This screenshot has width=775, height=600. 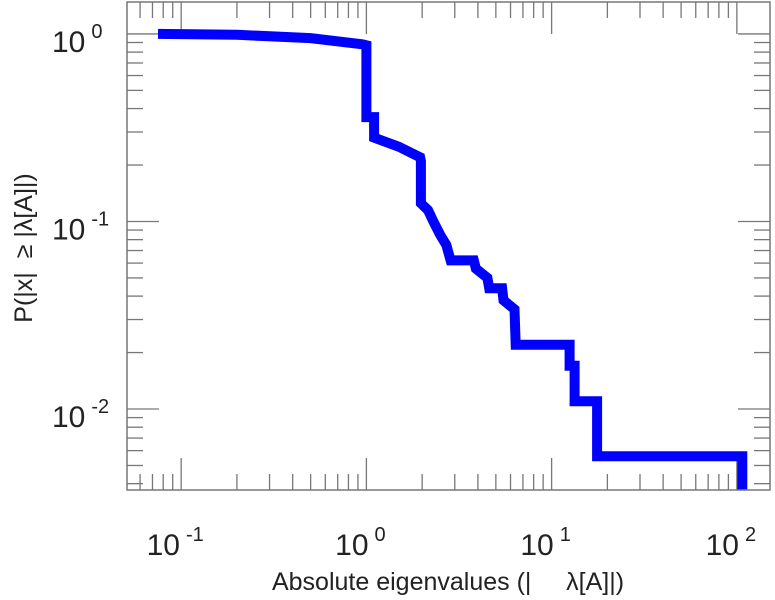 I want to click on x-tick-labels: 10 -1 10 0 10 1 10 2, so click(x=452, y=543).